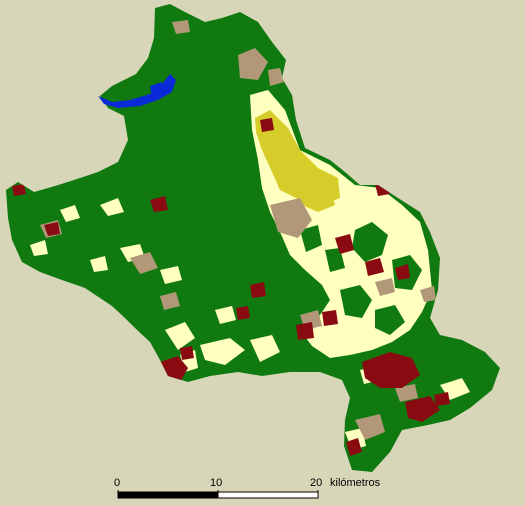 The width and height of the screenshot is (525, 506). Describe the element at coordinates (157, 89) in the screenshot. I see `reservoir-arm` at that location.